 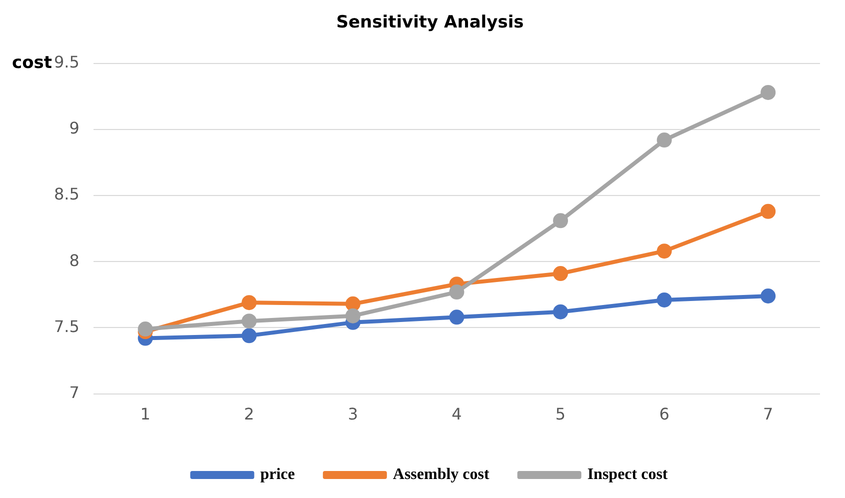 What do you see at coordinates (768, 414) in the screenshot?
I see `x-tick-label: 7` at bounding box center [768, 414].